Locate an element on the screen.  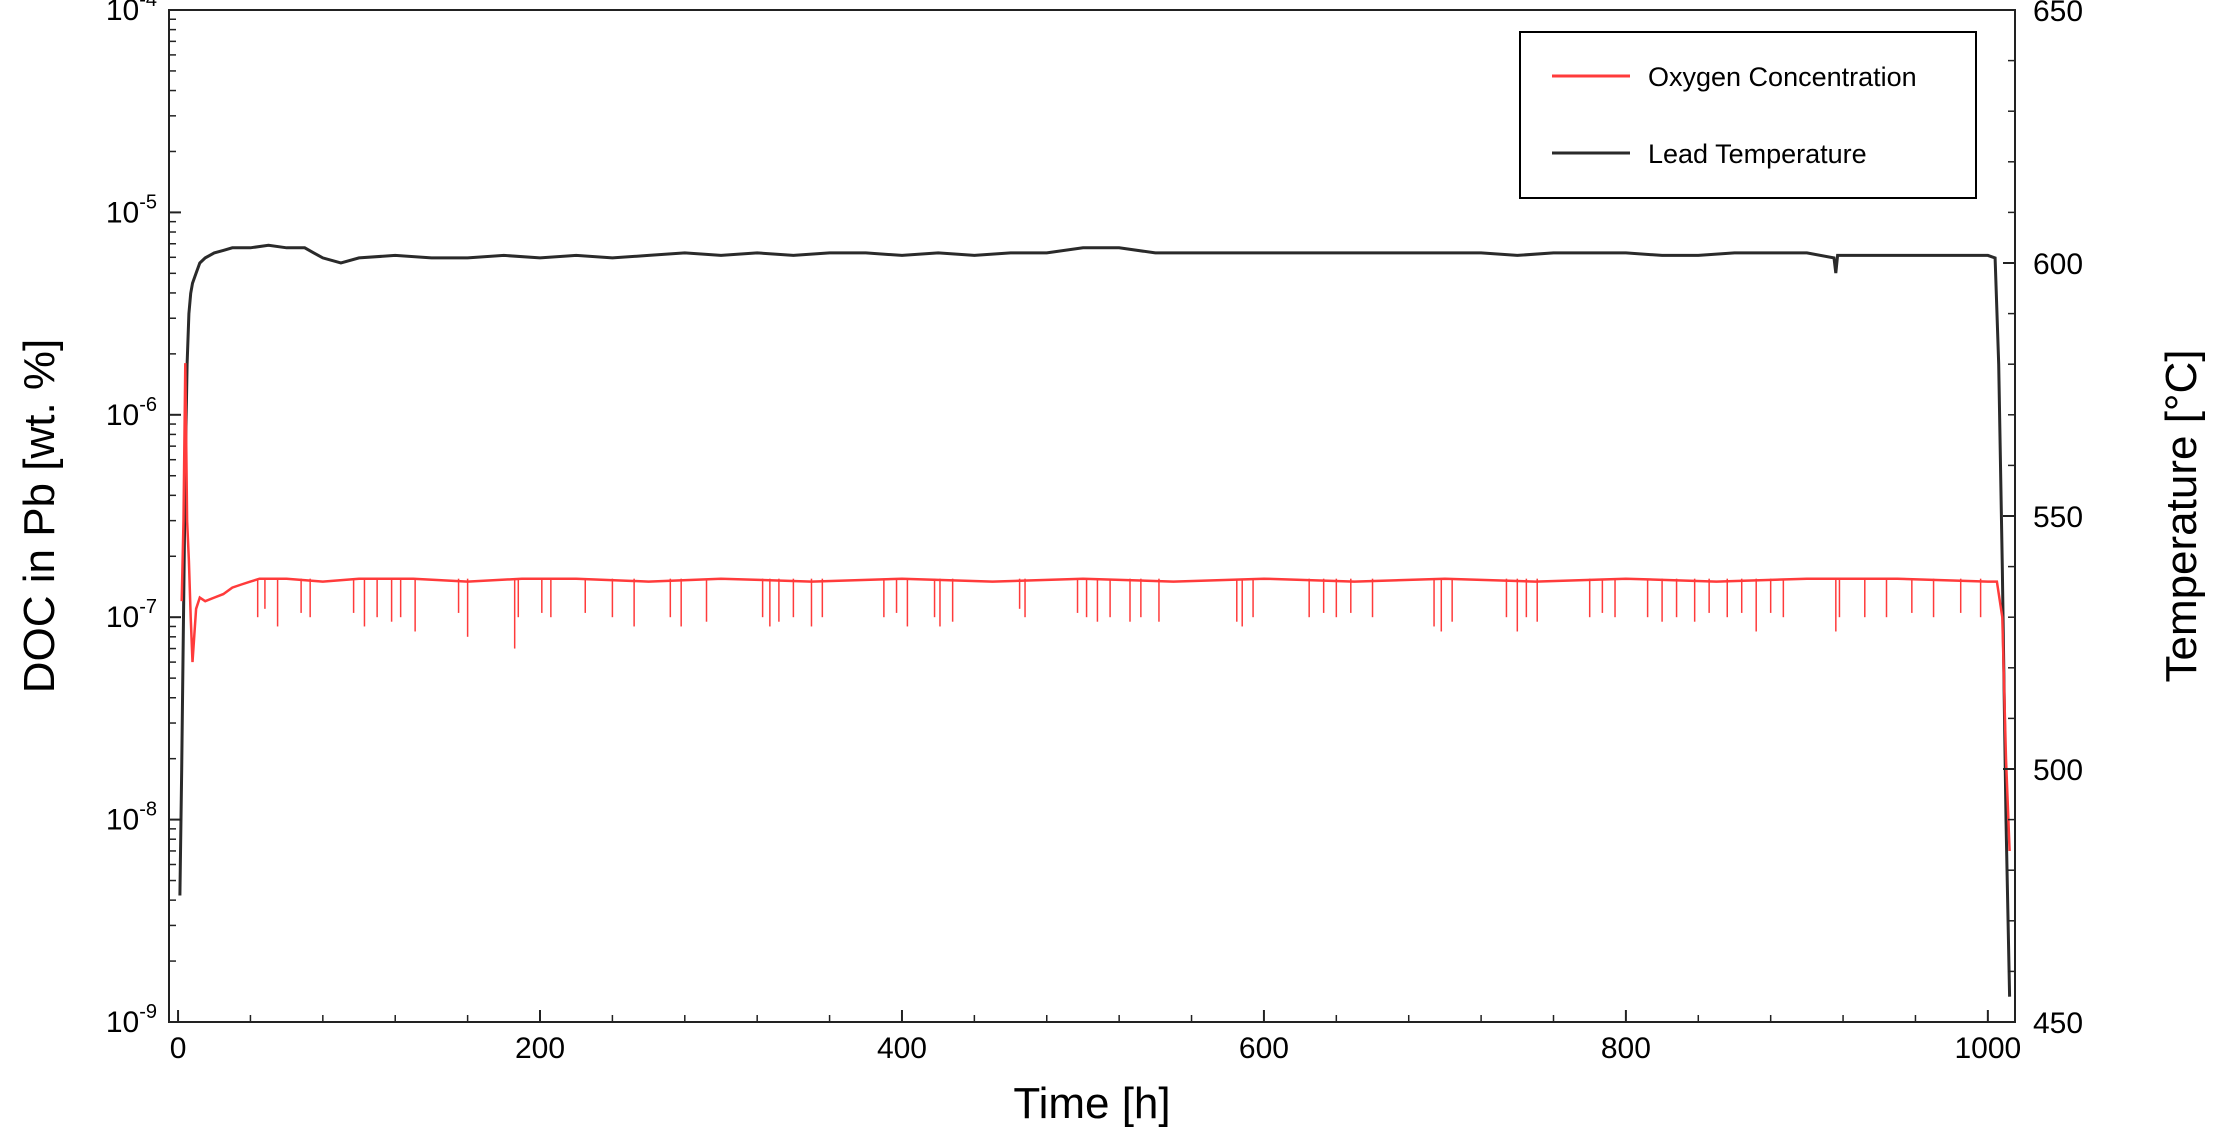
y-tick-label: 10⁻⁵ is located at coordinates (131, 210).